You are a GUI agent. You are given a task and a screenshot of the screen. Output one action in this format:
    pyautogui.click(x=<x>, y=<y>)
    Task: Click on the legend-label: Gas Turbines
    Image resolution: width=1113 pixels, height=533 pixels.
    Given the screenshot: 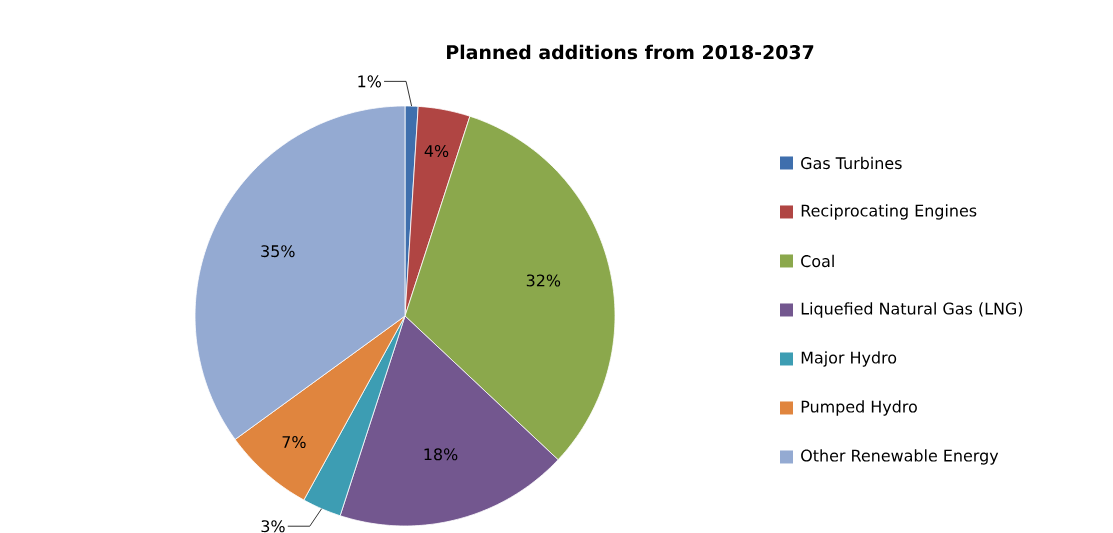 What is the action you would take?
    pyautogui.click(x=851, y=163)
    